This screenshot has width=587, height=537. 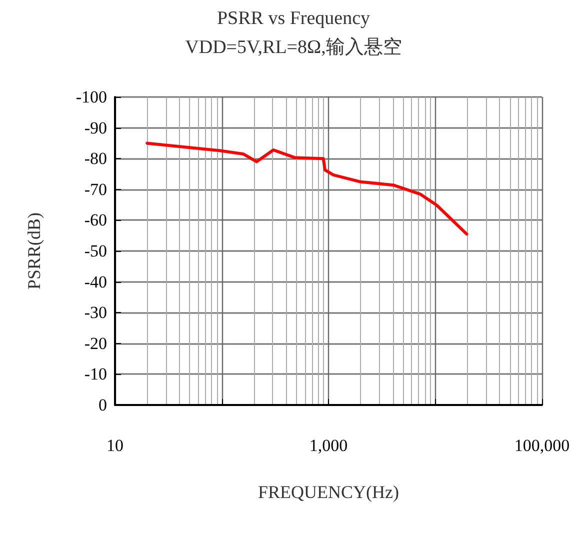 I want to click on x-axis-title: FREQUENCY(Hz), so click(x=328, y=492).